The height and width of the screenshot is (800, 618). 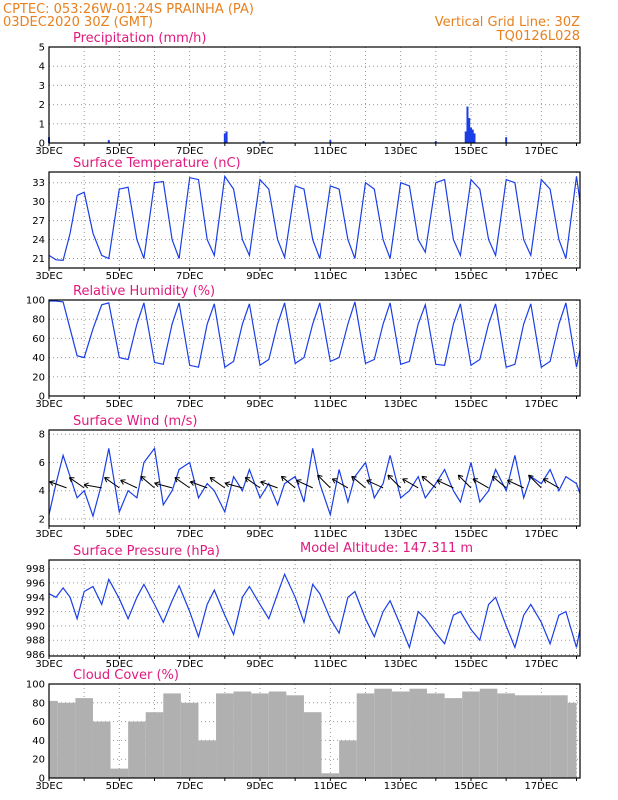 I want to click on temperature-title: Surface Temperature (nC), so click(x=157, y=163).